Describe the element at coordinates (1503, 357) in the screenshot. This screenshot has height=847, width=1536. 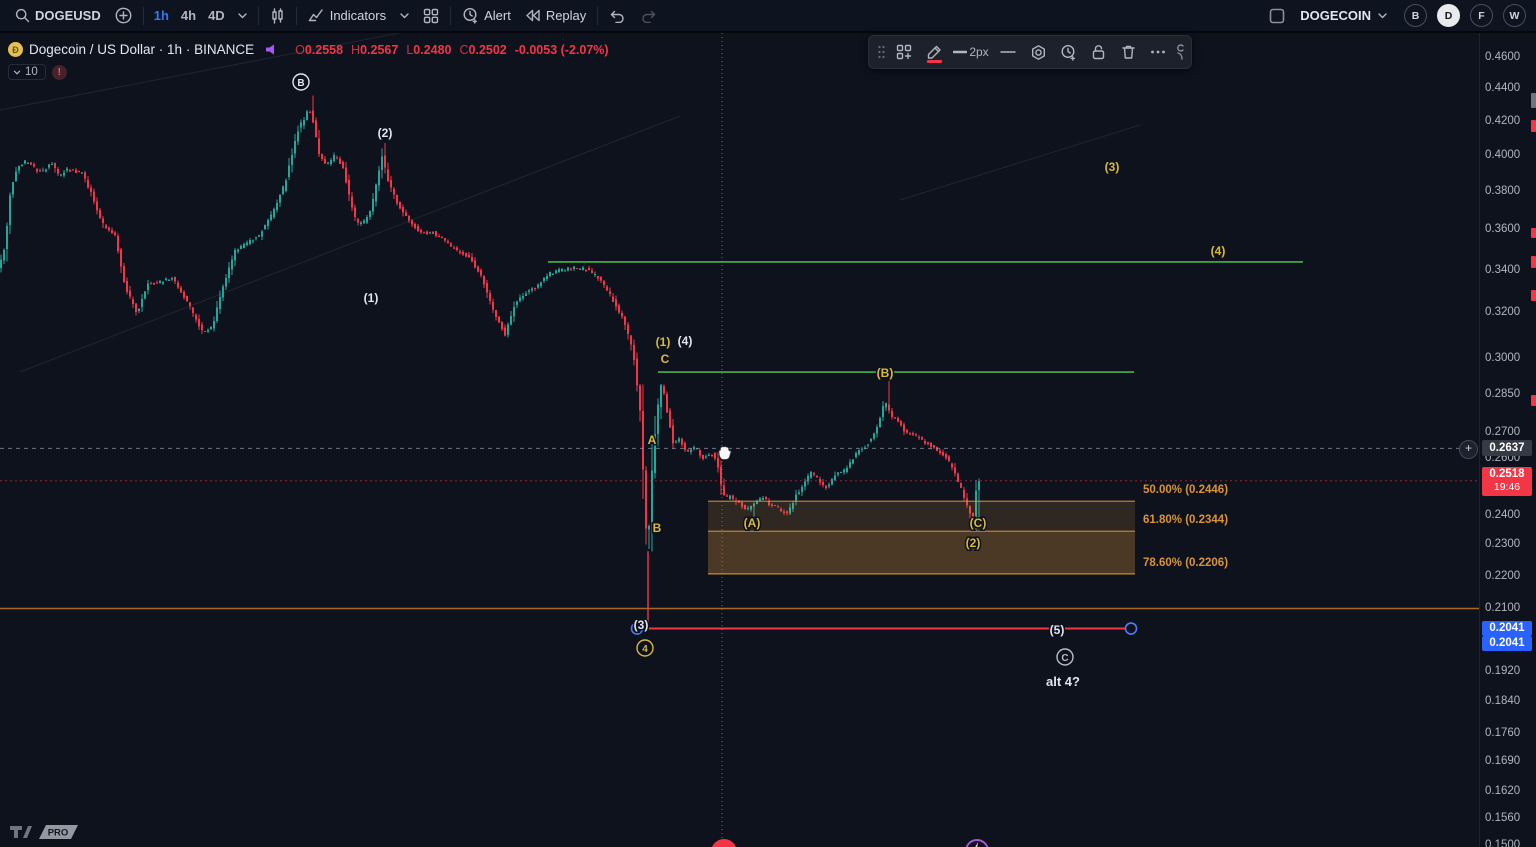
I see `price-tick: 0.3000` at that location.